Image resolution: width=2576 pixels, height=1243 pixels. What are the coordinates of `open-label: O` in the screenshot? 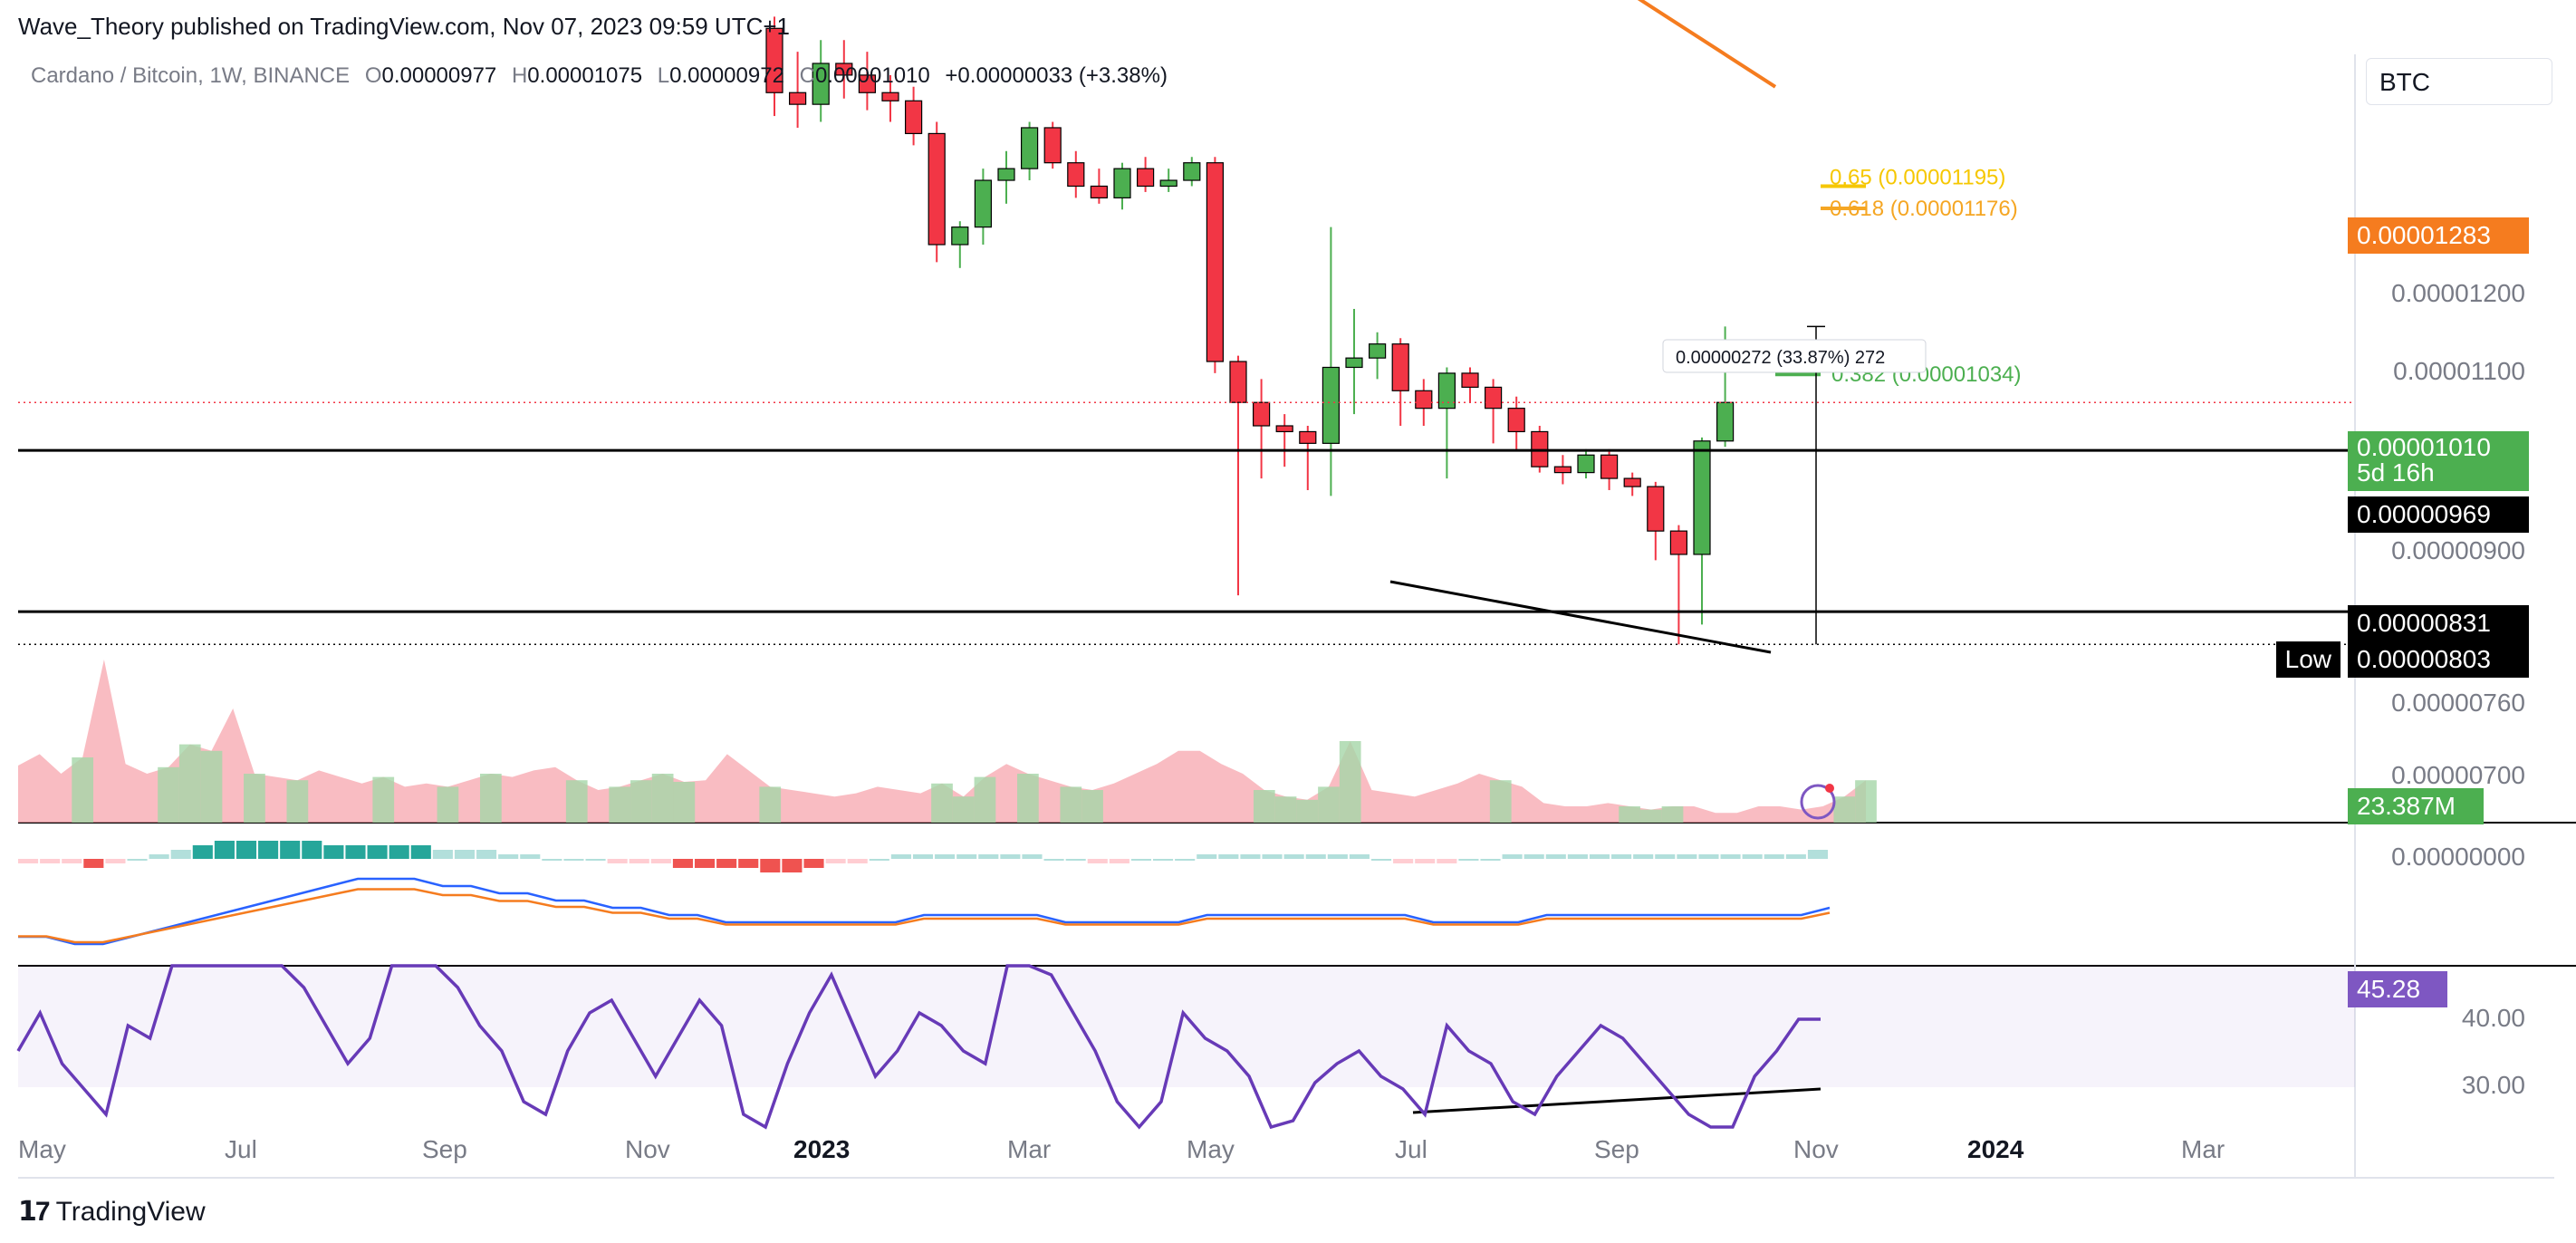 It's located at (373, 75).